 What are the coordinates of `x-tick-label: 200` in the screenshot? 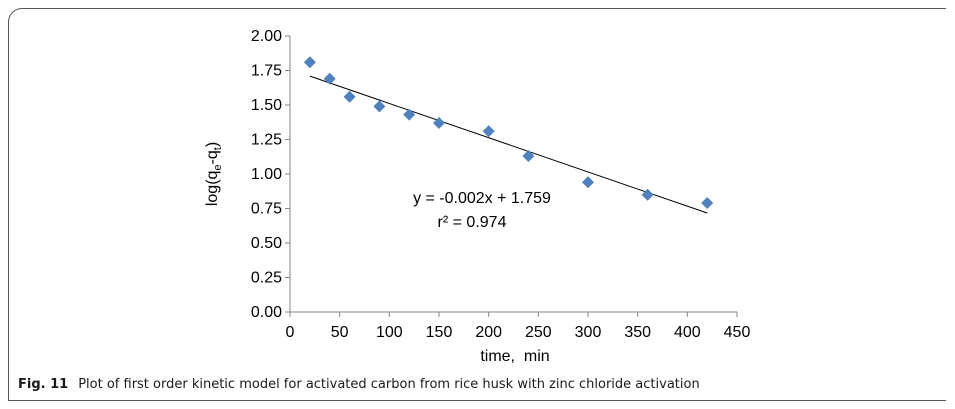 It's located at (488, 332).